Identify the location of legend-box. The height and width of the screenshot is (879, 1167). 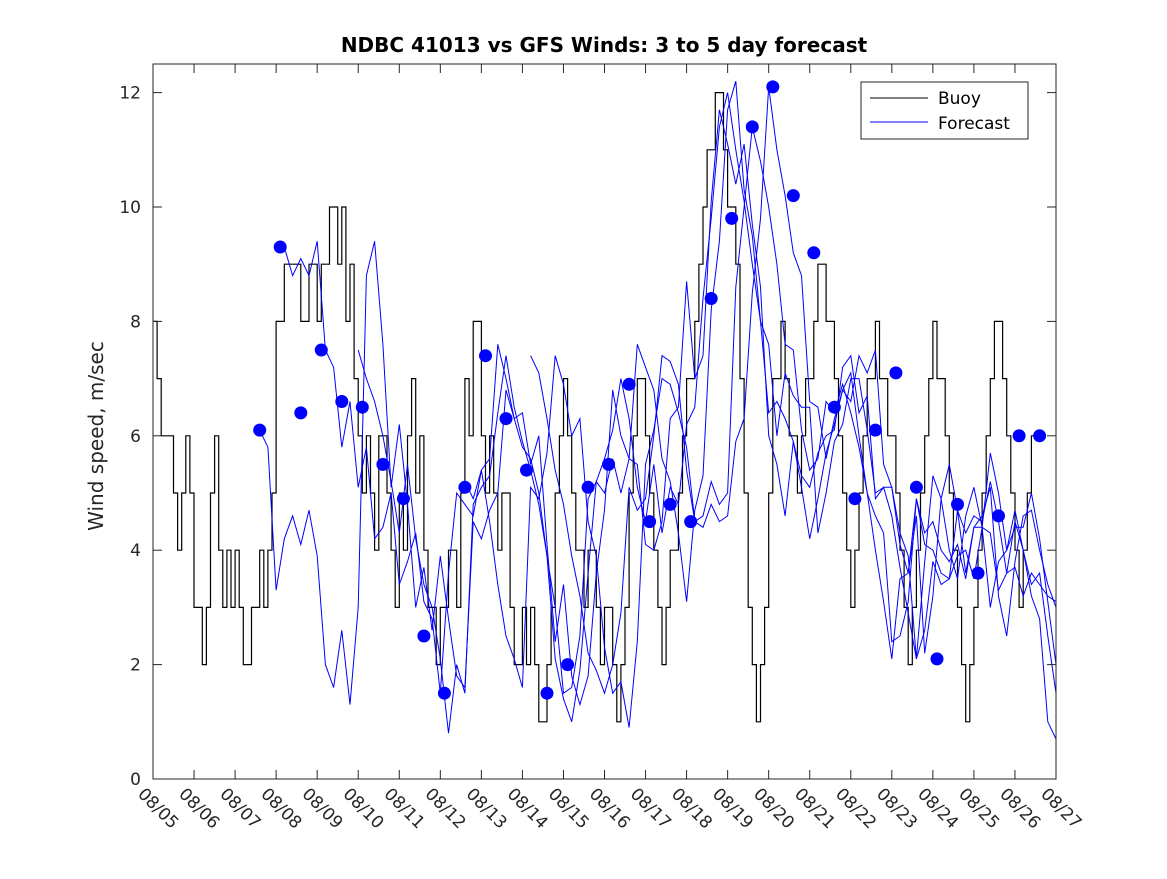
(944, 110).